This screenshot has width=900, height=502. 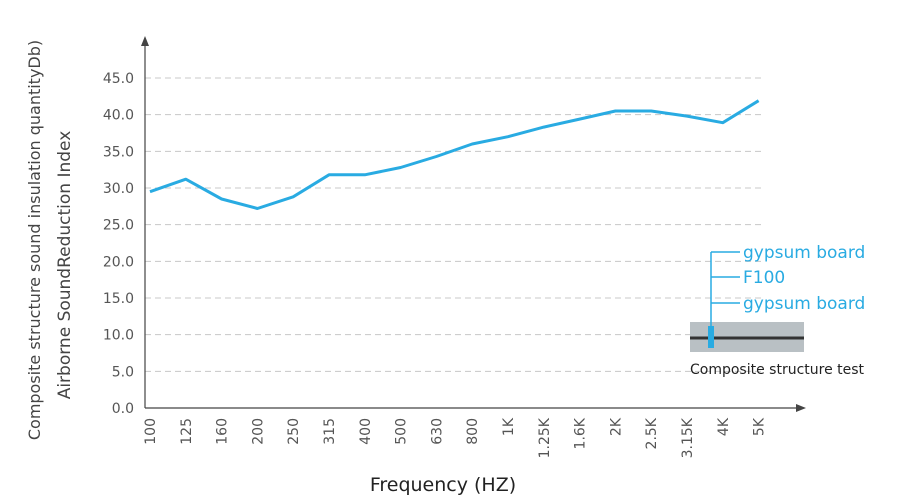 I want to click on y-tick-label: 35.0, so click(x=118, y=152).